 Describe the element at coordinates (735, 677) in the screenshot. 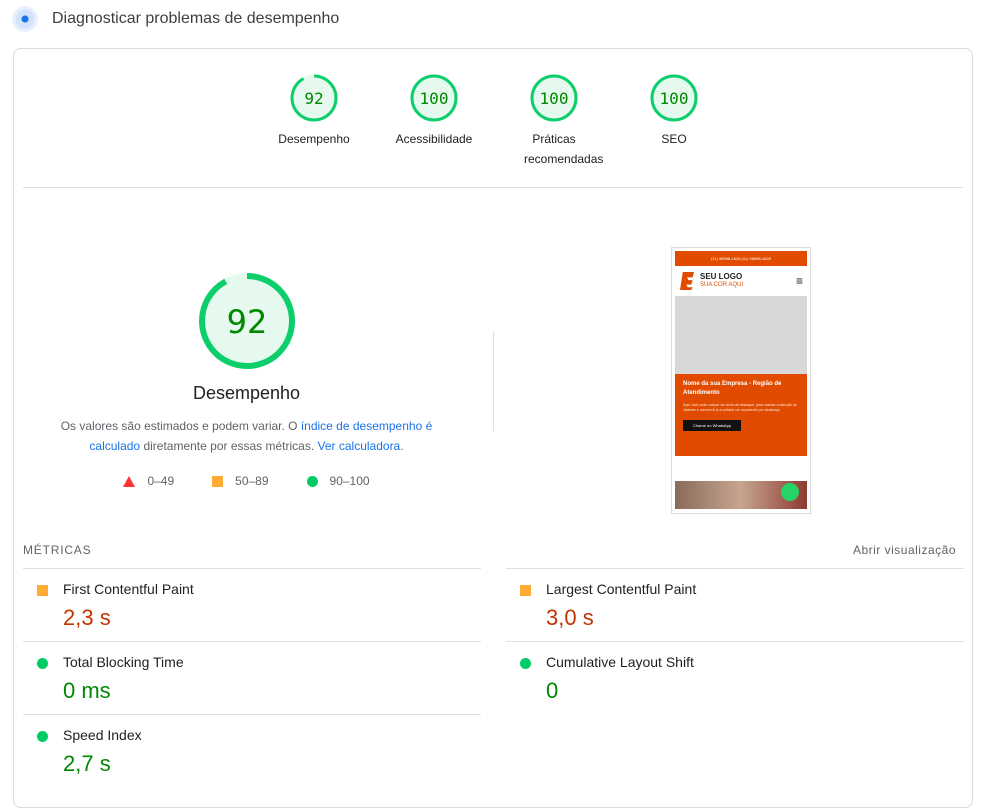

I see `metric-item: Cumulative Layout Shift 0` at that location.